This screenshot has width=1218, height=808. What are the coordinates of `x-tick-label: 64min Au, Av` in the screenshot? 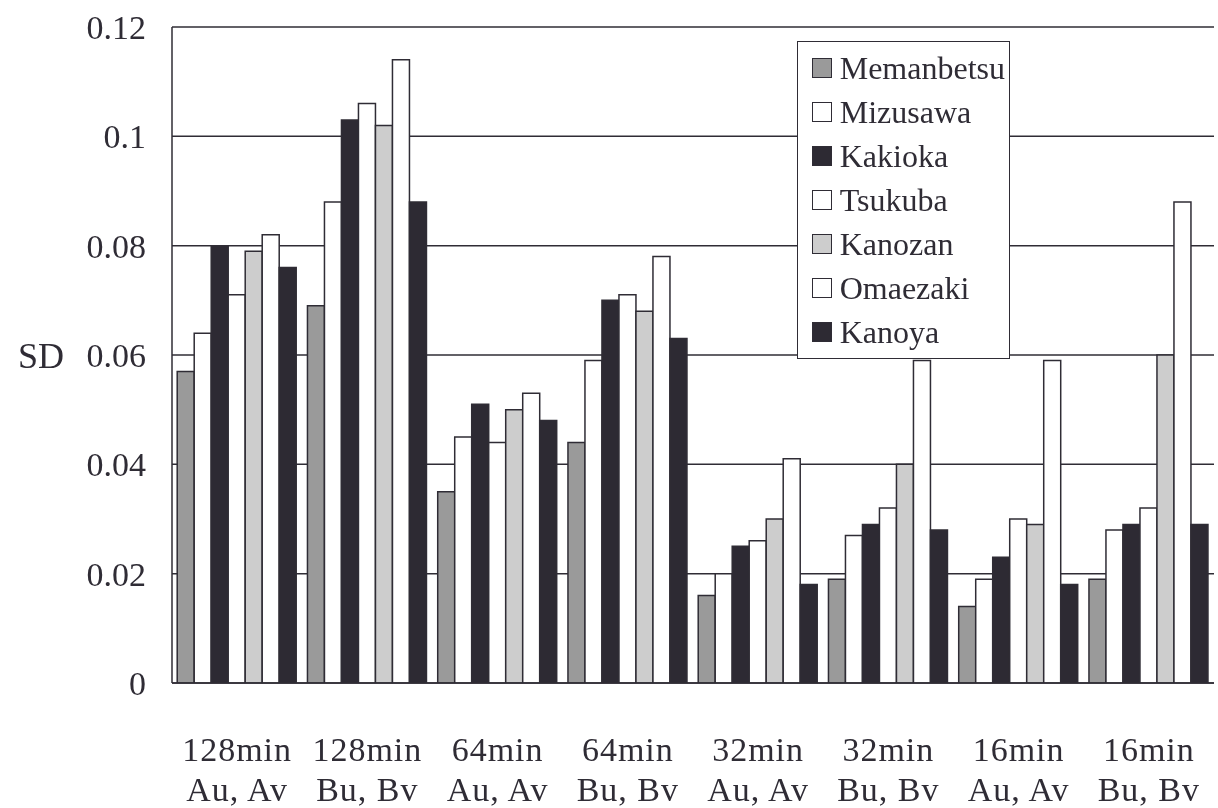 It's located at (497, 769).